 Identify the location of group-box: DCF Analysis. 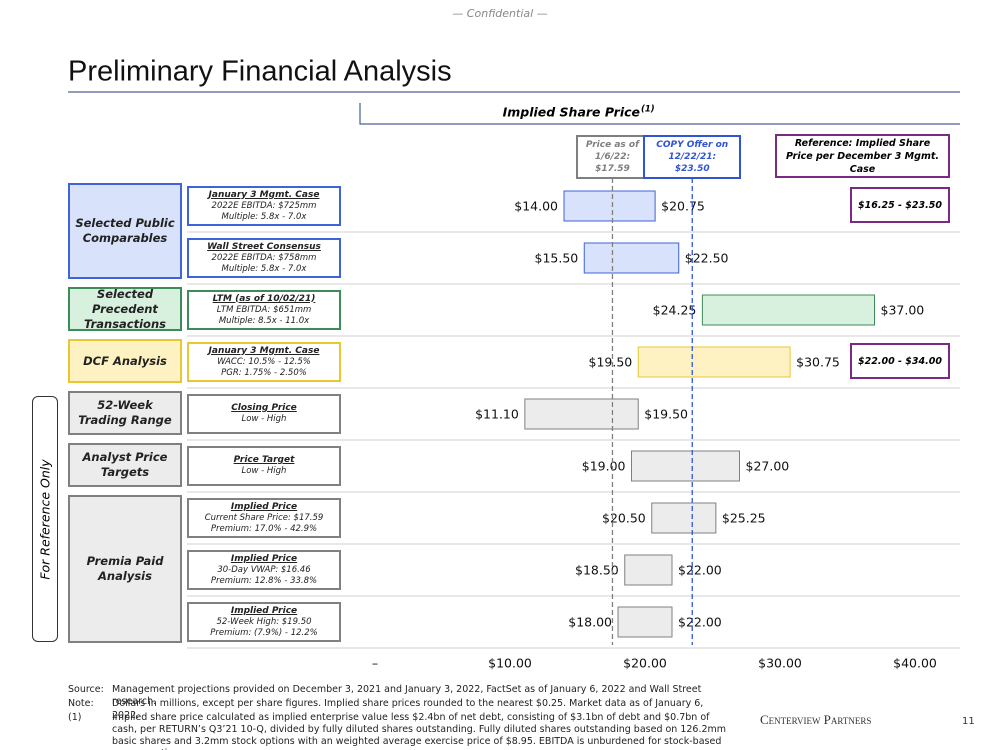
(125, 361).